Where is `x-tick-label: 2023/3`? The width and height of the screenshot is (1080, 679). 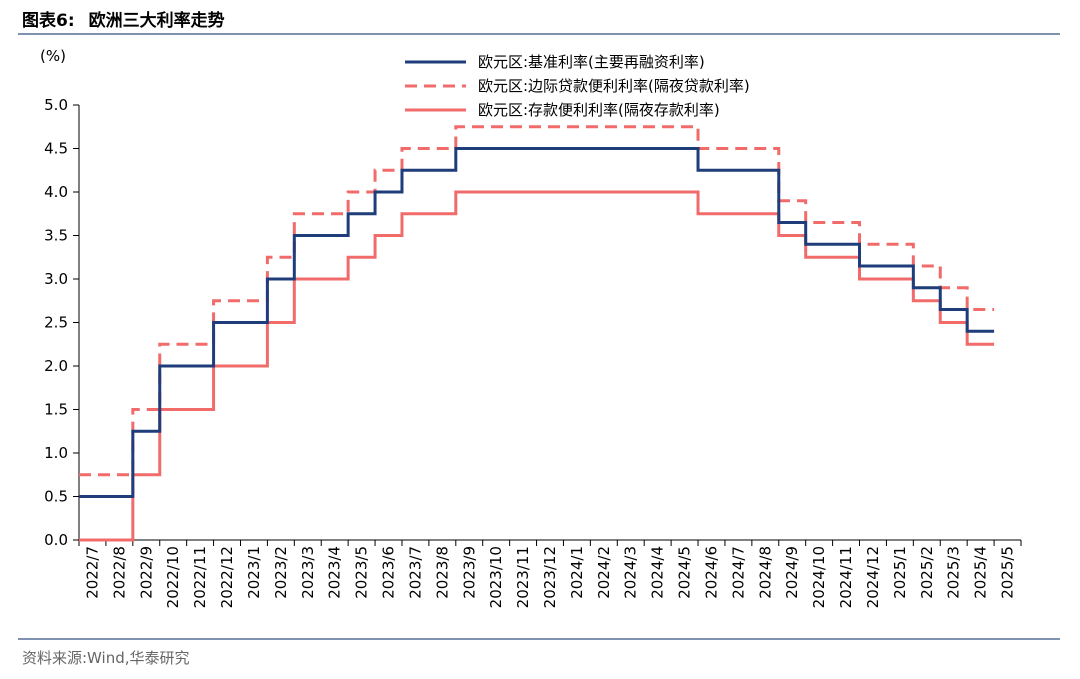 x-tick-label: 2023/3 is located at coordinates (308, 572).